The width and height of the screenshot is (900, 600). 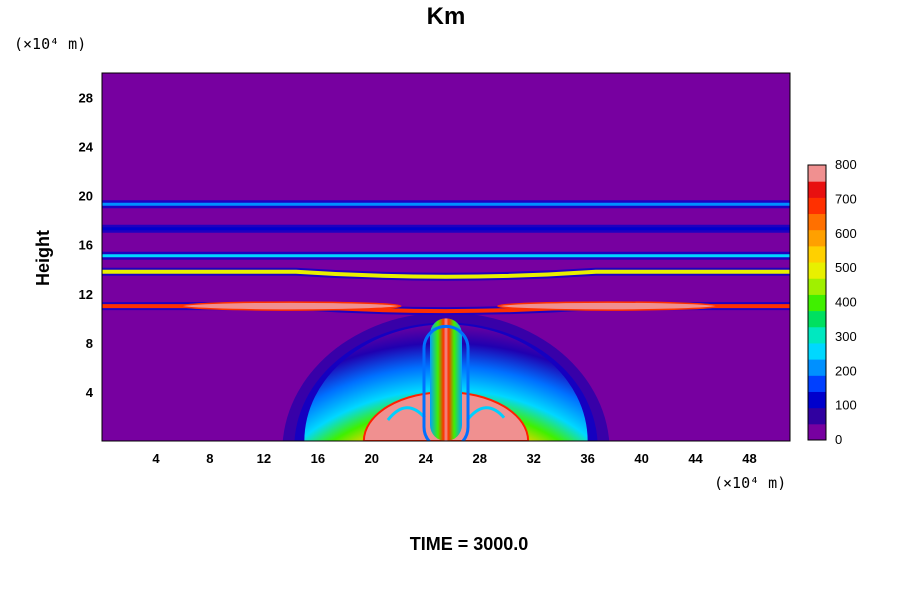 I want to click on colorbar-tick-label: 0, so click(x=838, y=439).